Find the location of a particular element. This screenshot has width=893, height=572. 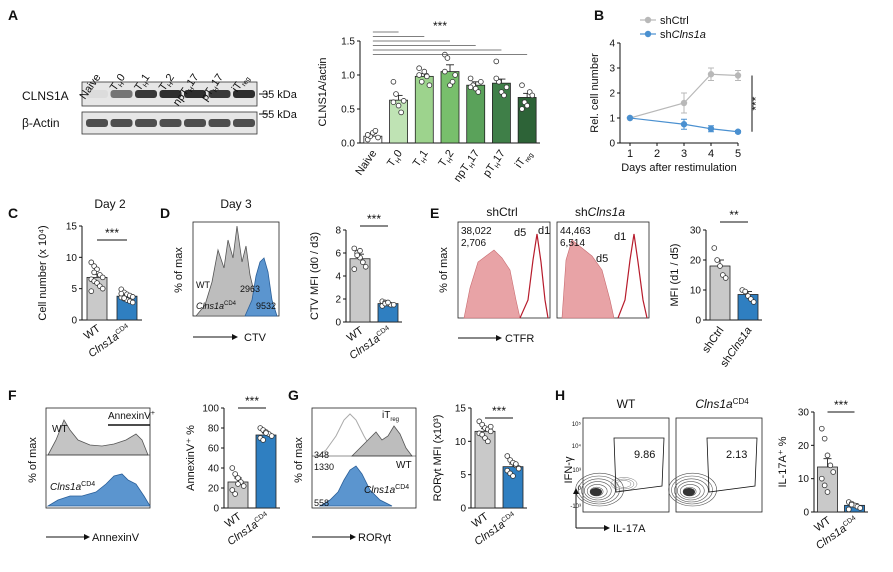

x-tick-label: 5 is located at coordinates (738, 154).